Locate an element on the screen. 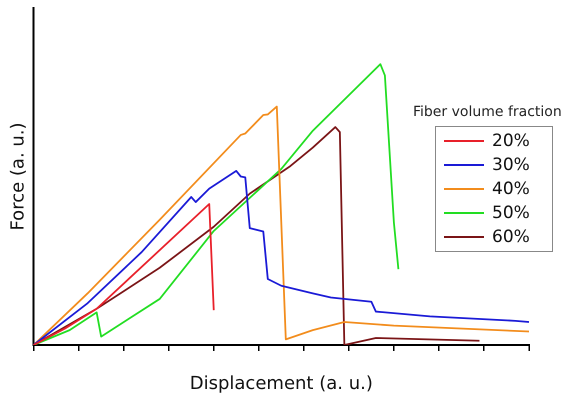 The width and height of the screenshot is (575, 403). legend-label: 40% is located at coordinates (511, 189).